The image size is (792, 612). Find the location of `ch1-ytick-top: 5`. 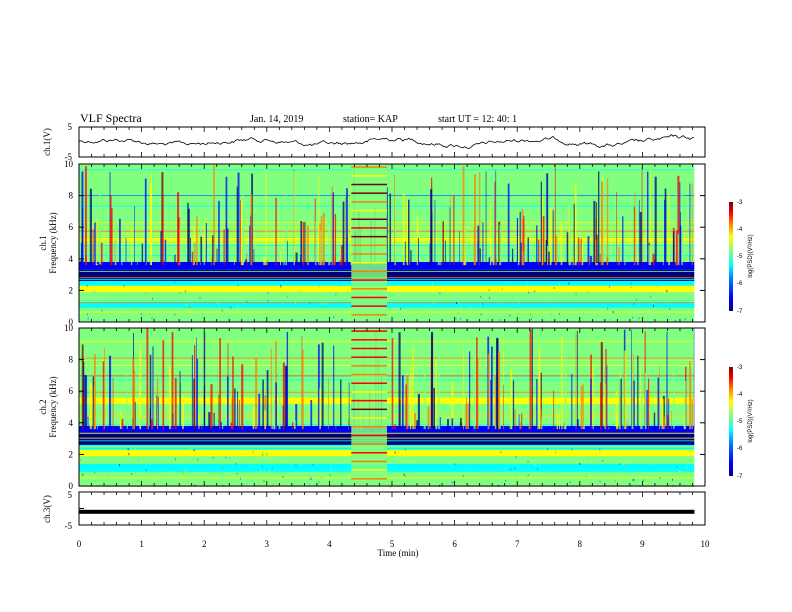

ch1-ytick-top: 5 is located at coordinates (70, 127).